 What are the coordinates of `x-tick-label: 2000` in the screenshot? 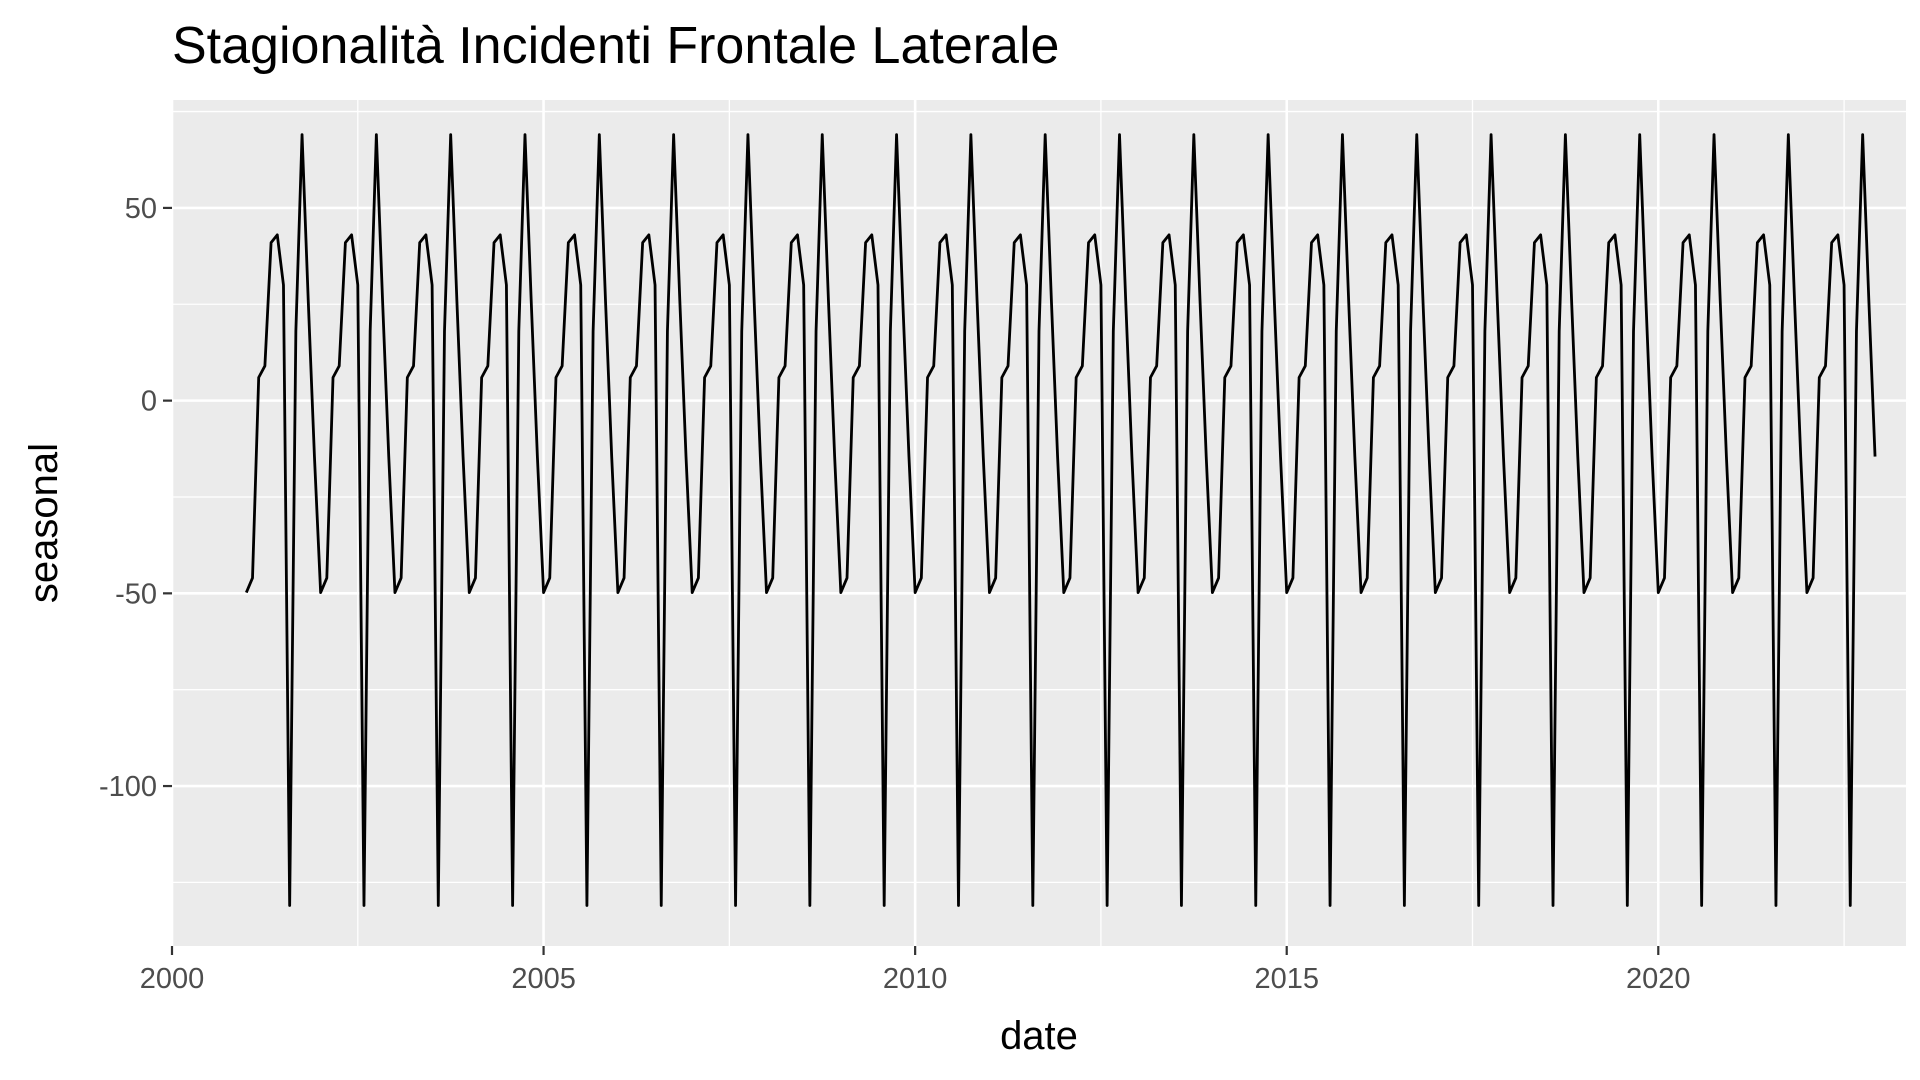 It's located at (172, 979).